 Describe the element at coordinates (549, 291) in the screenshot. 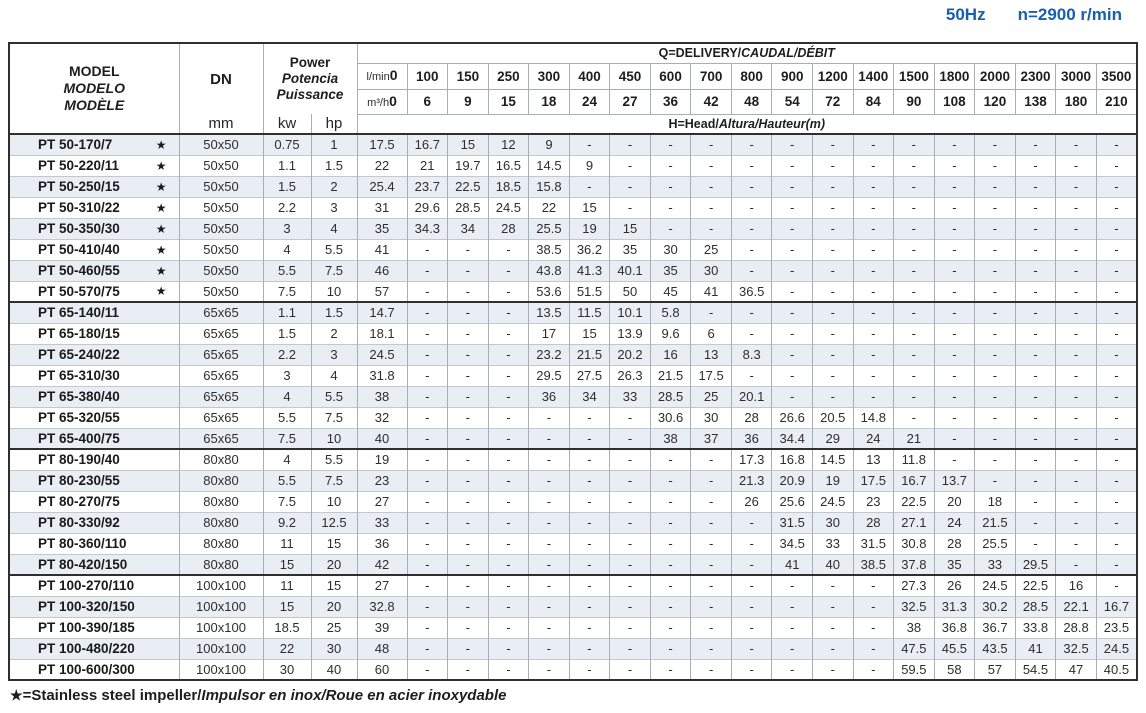

I see `head-value-cell: 53.6` at that location.